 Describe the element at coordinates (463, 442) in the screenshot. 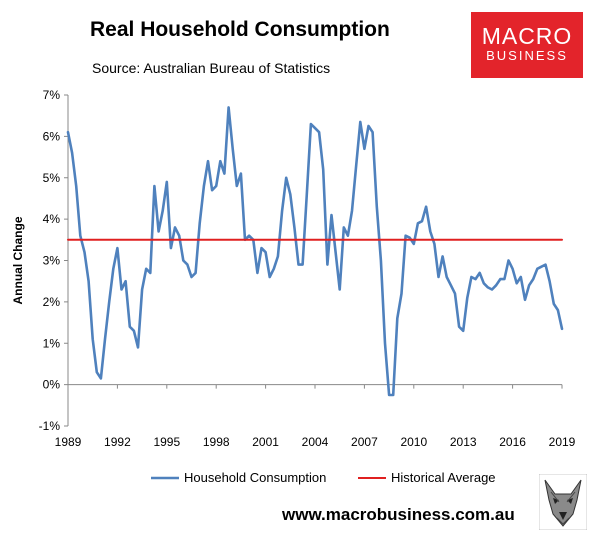

I see `x-tick-label: 2013` at that location.